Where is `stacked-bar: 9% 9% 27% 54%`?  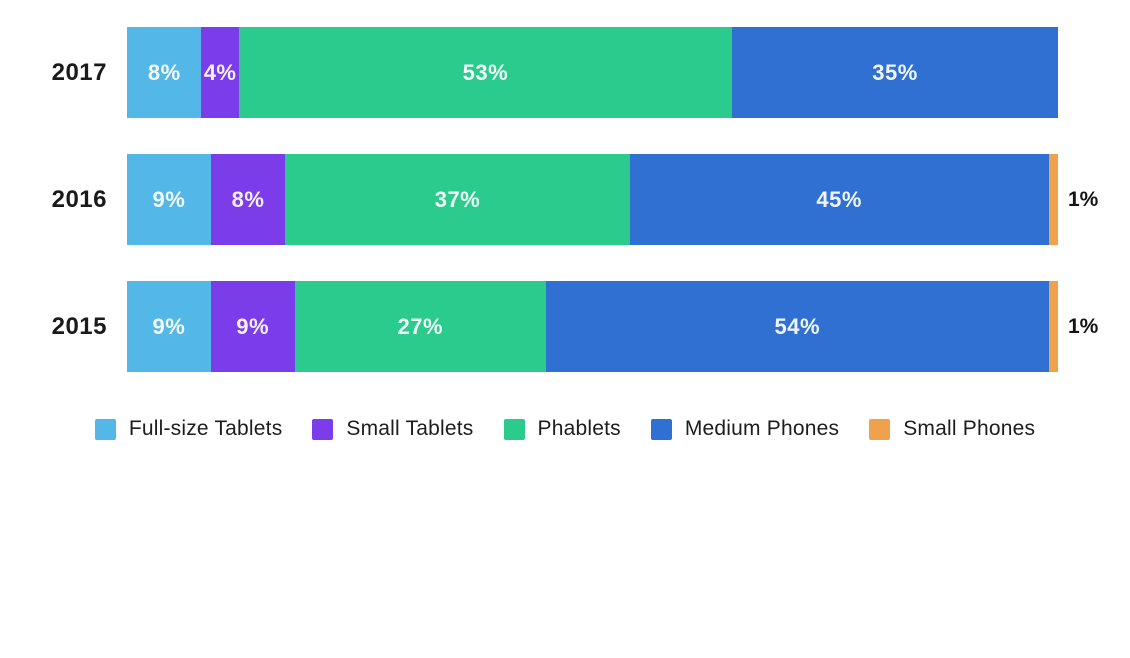
stacked-bar: 9% 9% 27% 54% is located at coordinates (592, 326).